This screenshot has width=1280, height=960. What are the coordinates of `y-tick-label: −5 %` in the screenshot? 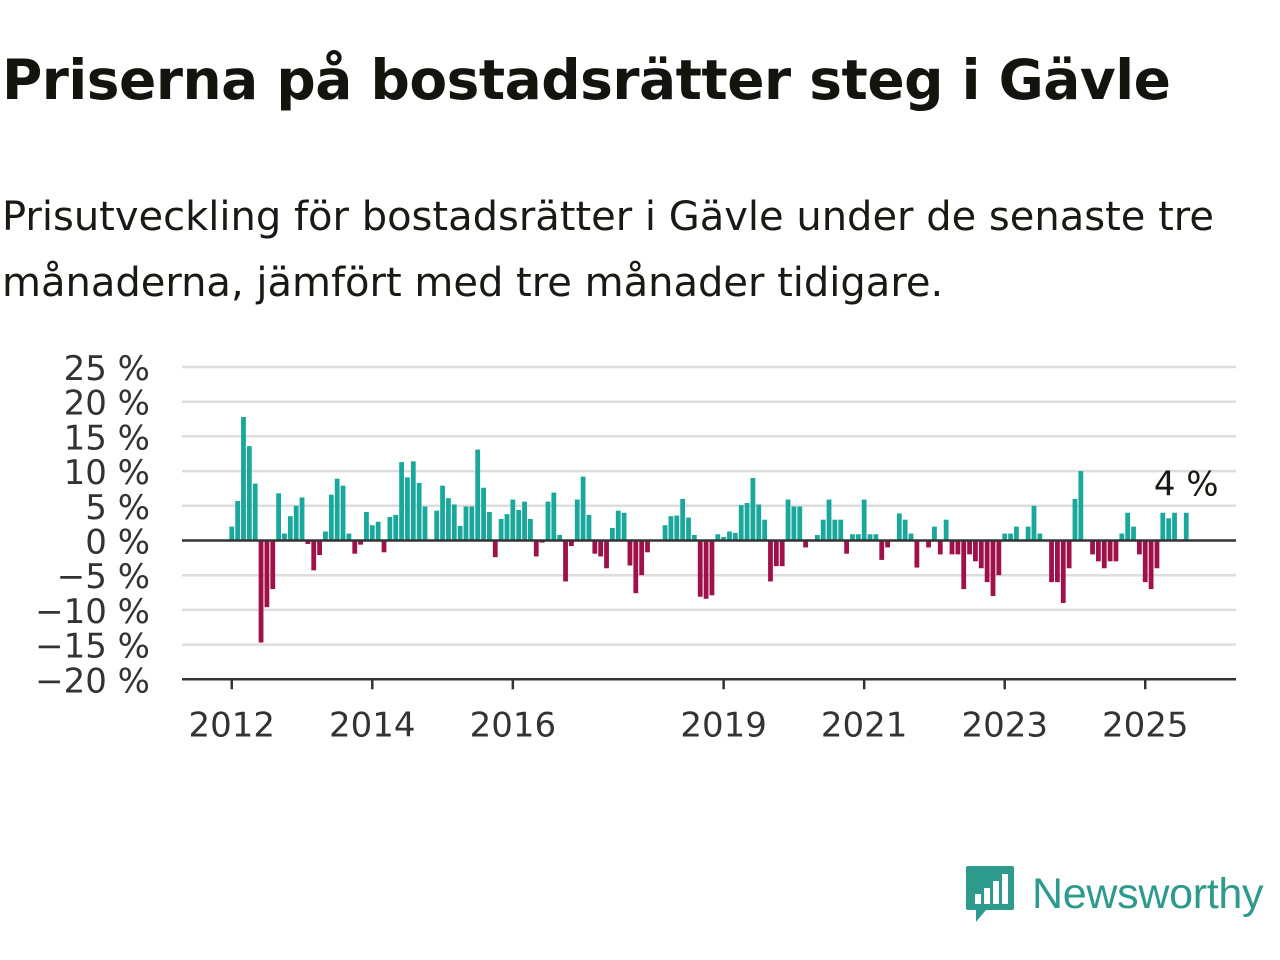 It's located at (103, 577).